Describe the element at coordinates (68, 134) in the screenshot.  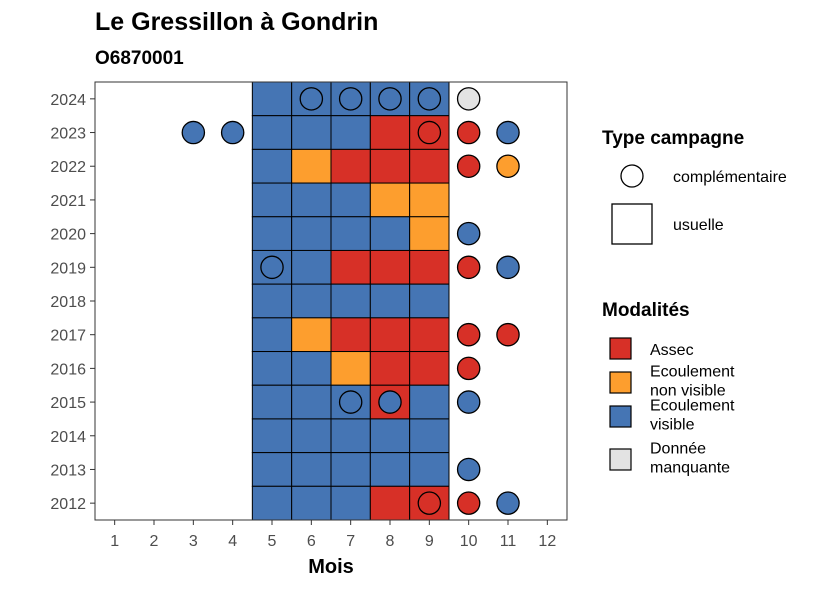
I see `y-tick-label: 2023` at that location.